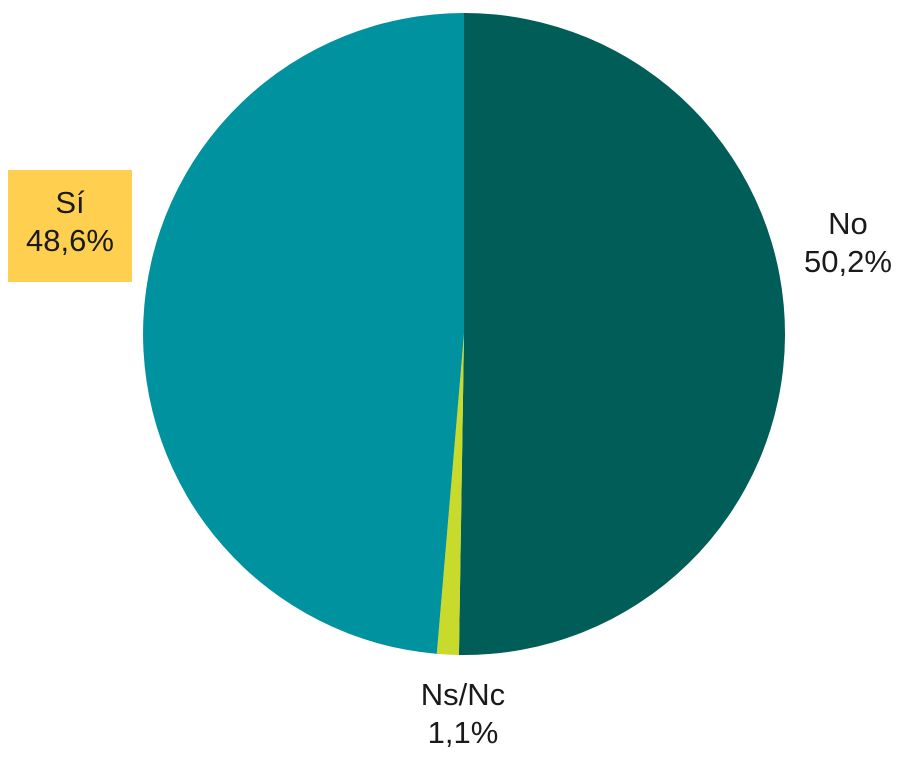 This screenshot has width=905, height=773. I want to click on slice-label-nsnc-name: Ns/Nc, so click(463, 694).